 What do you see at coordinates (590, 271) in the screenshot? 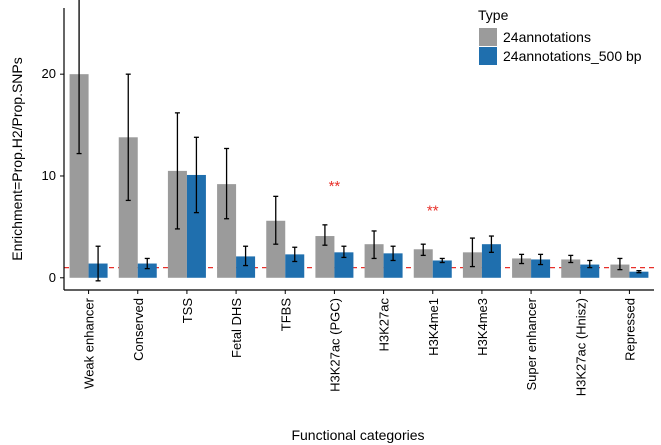
I see `bar-24annotations-500-bp-h3k27ac-hnisz` at bounding box center [590, 271].